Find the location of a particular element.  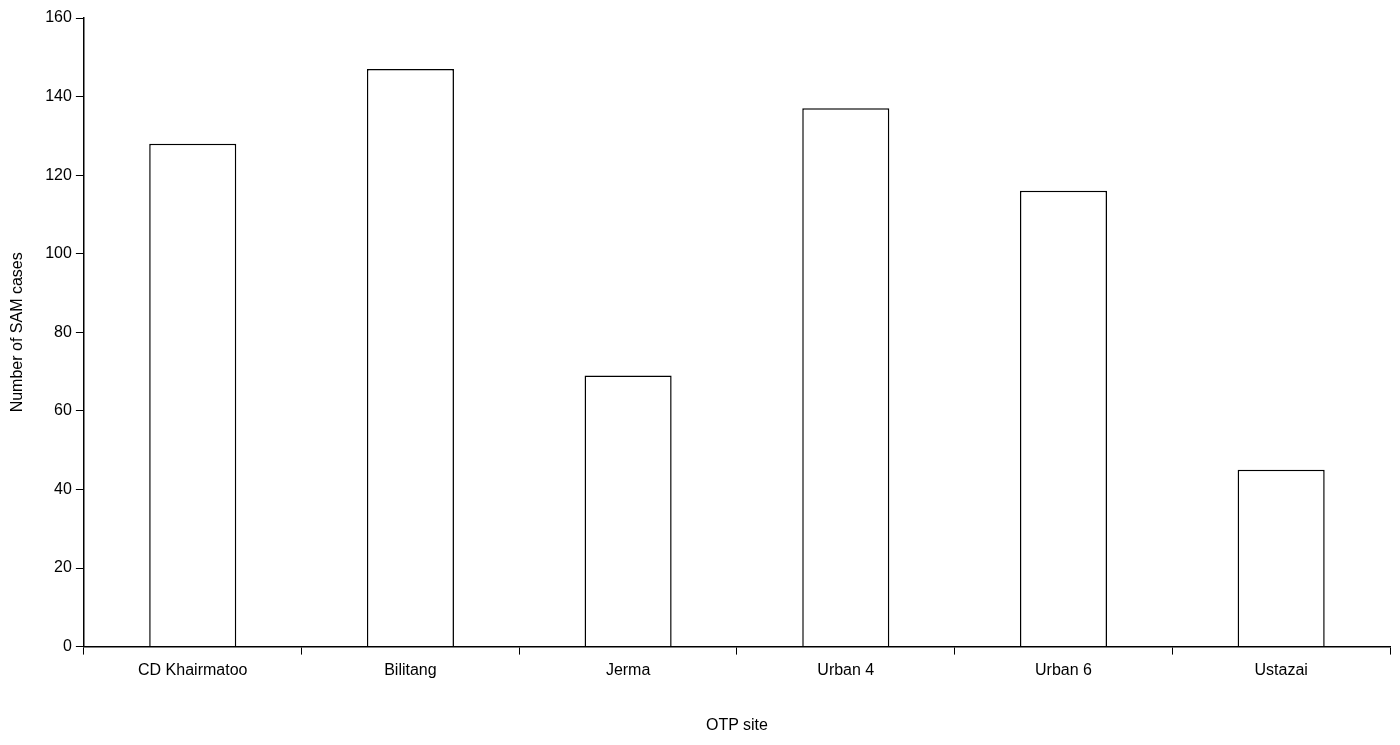

y-tick-label: 0 is located at coordinates (67, 646).